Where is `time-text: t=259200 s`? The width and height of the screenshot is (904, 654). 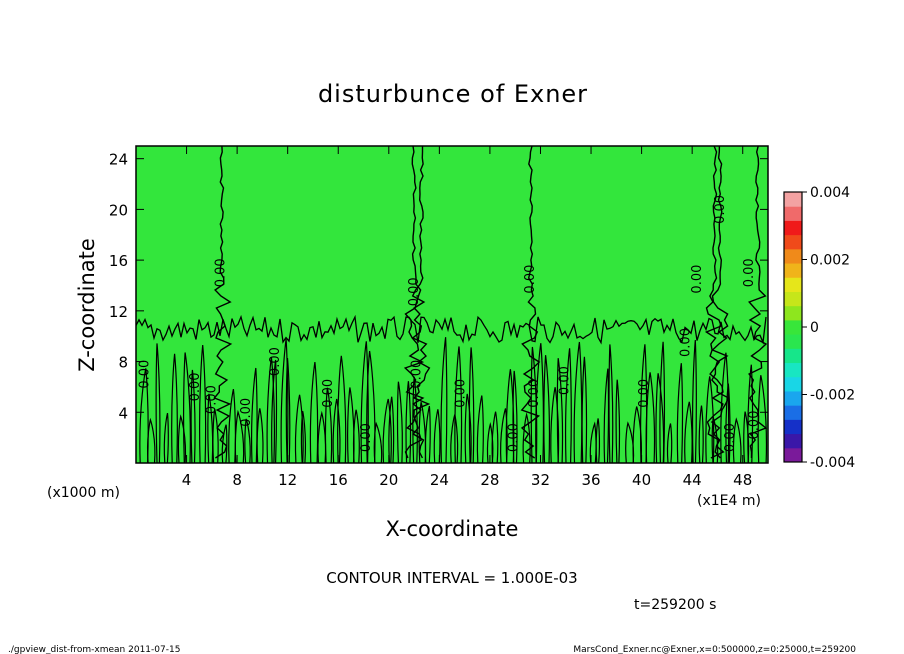 time-text: t=259200 s is located at coordinates (675, 605).